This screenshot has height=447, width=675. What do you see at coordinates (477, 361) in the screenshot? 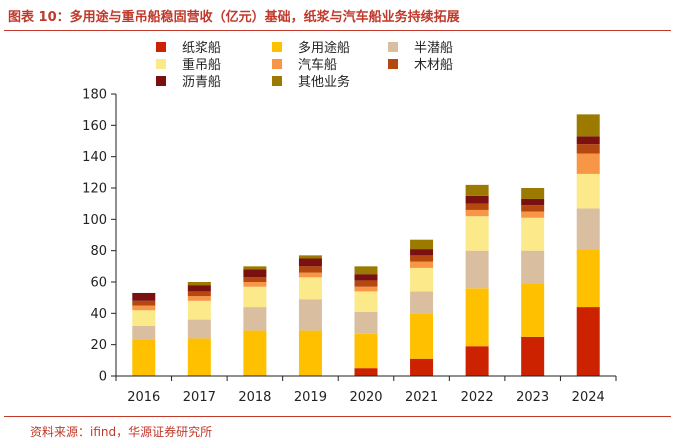
I see `bar-segment-2022-纸浆船` at bounding box center [477, 361].